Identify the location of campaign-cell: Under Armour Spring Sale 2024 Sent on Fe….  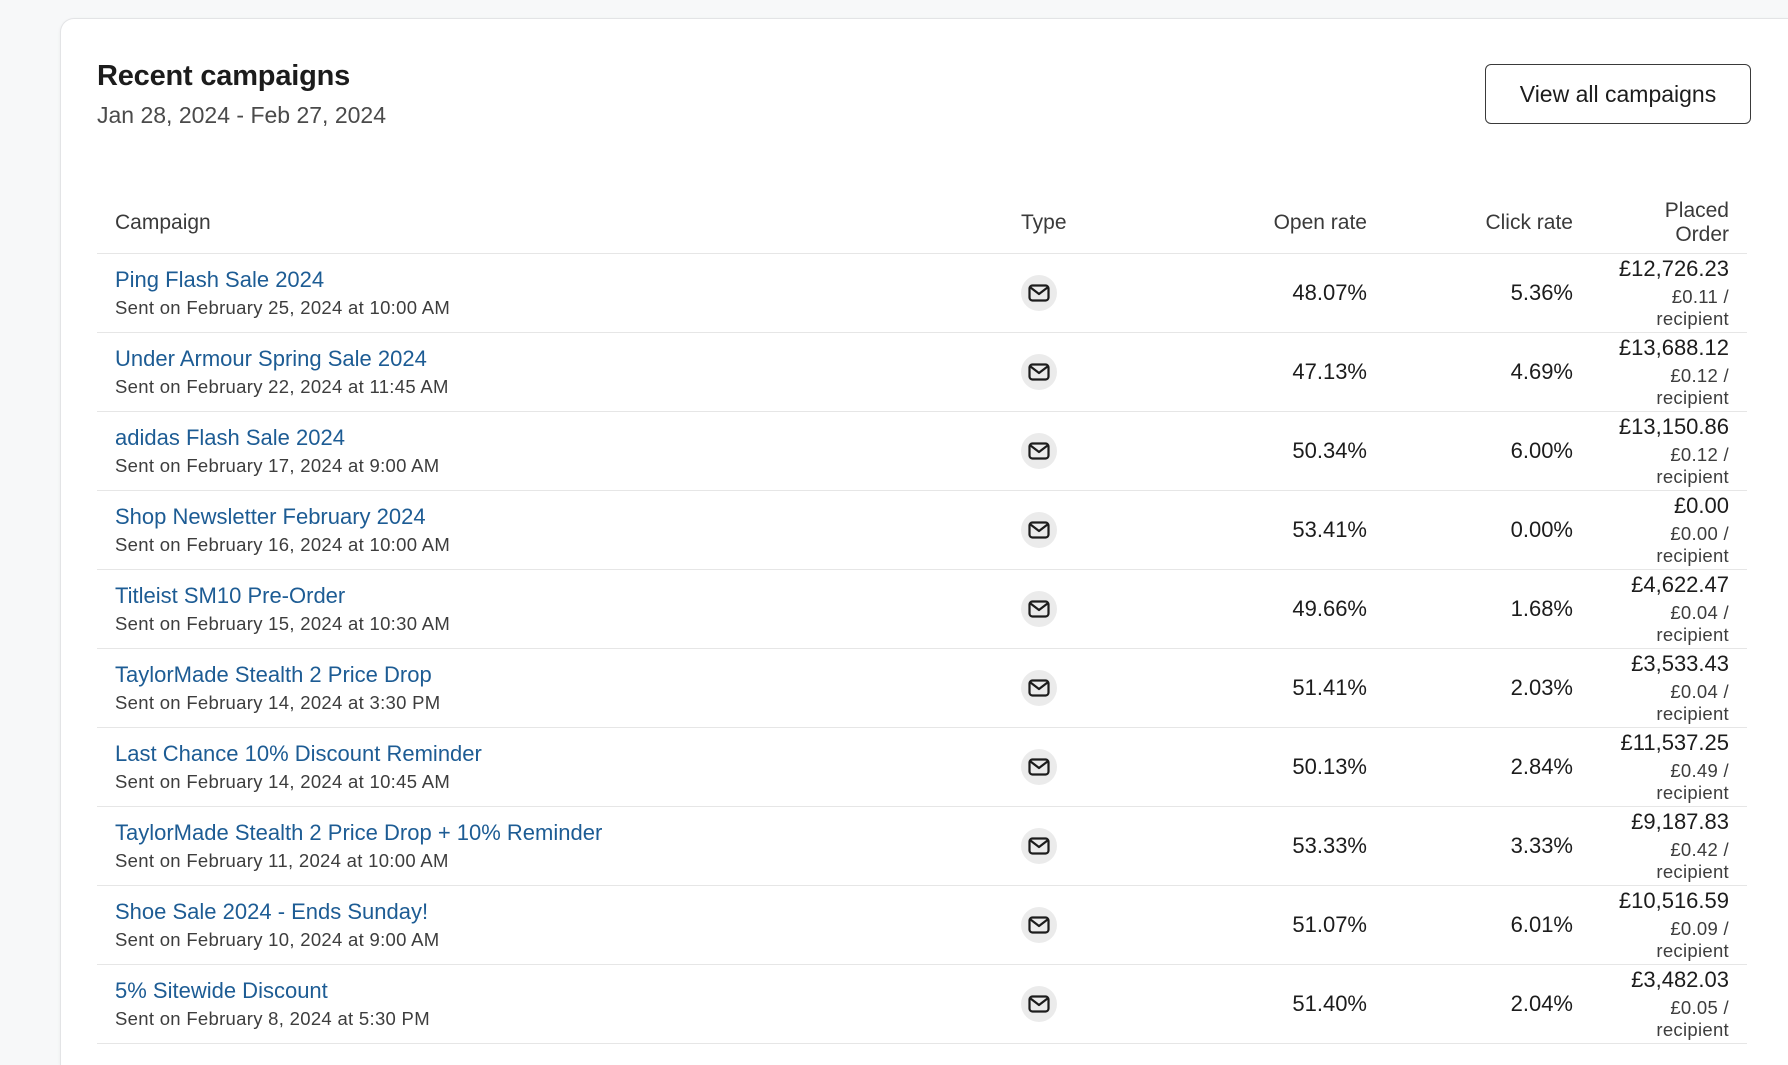
(550, 372).